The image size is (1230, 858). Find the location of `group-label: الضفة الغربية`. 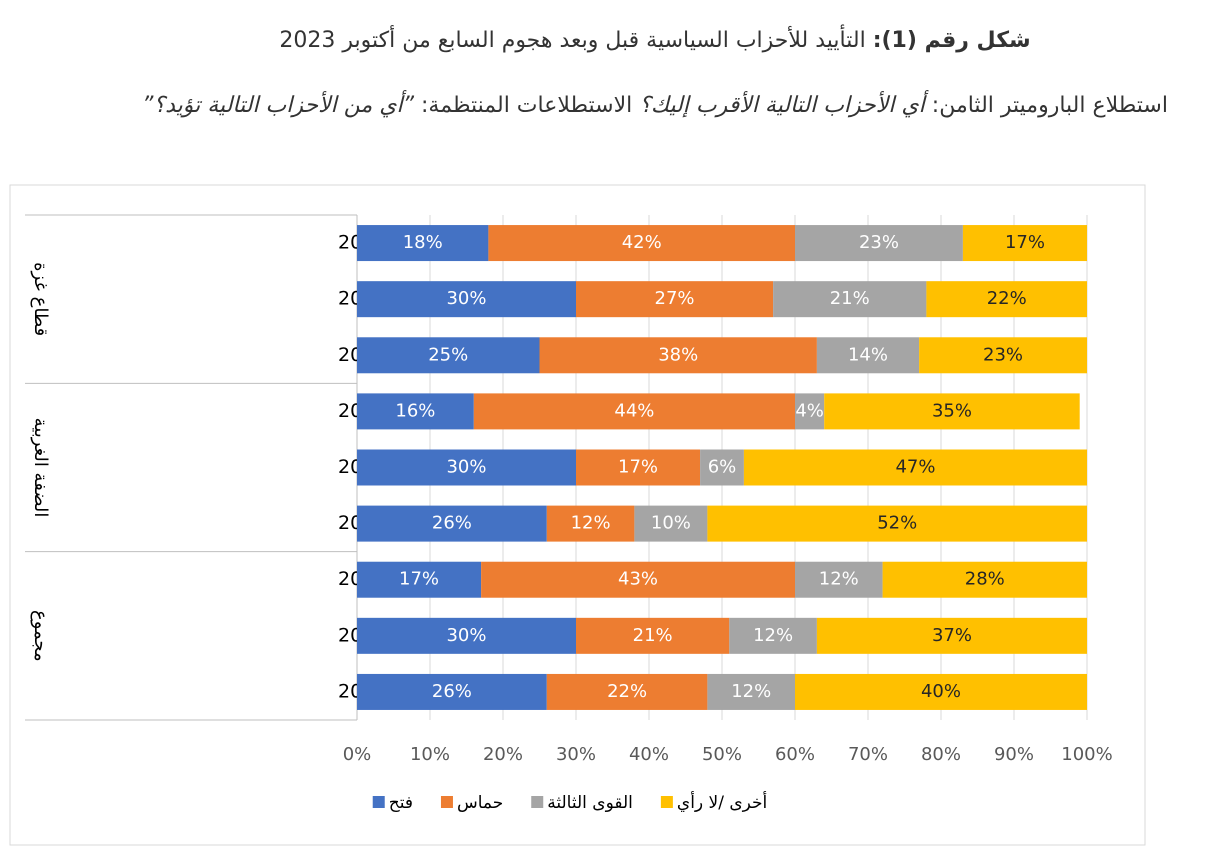

group-label: الضفة الغربية is located at coordinates (40, 468).